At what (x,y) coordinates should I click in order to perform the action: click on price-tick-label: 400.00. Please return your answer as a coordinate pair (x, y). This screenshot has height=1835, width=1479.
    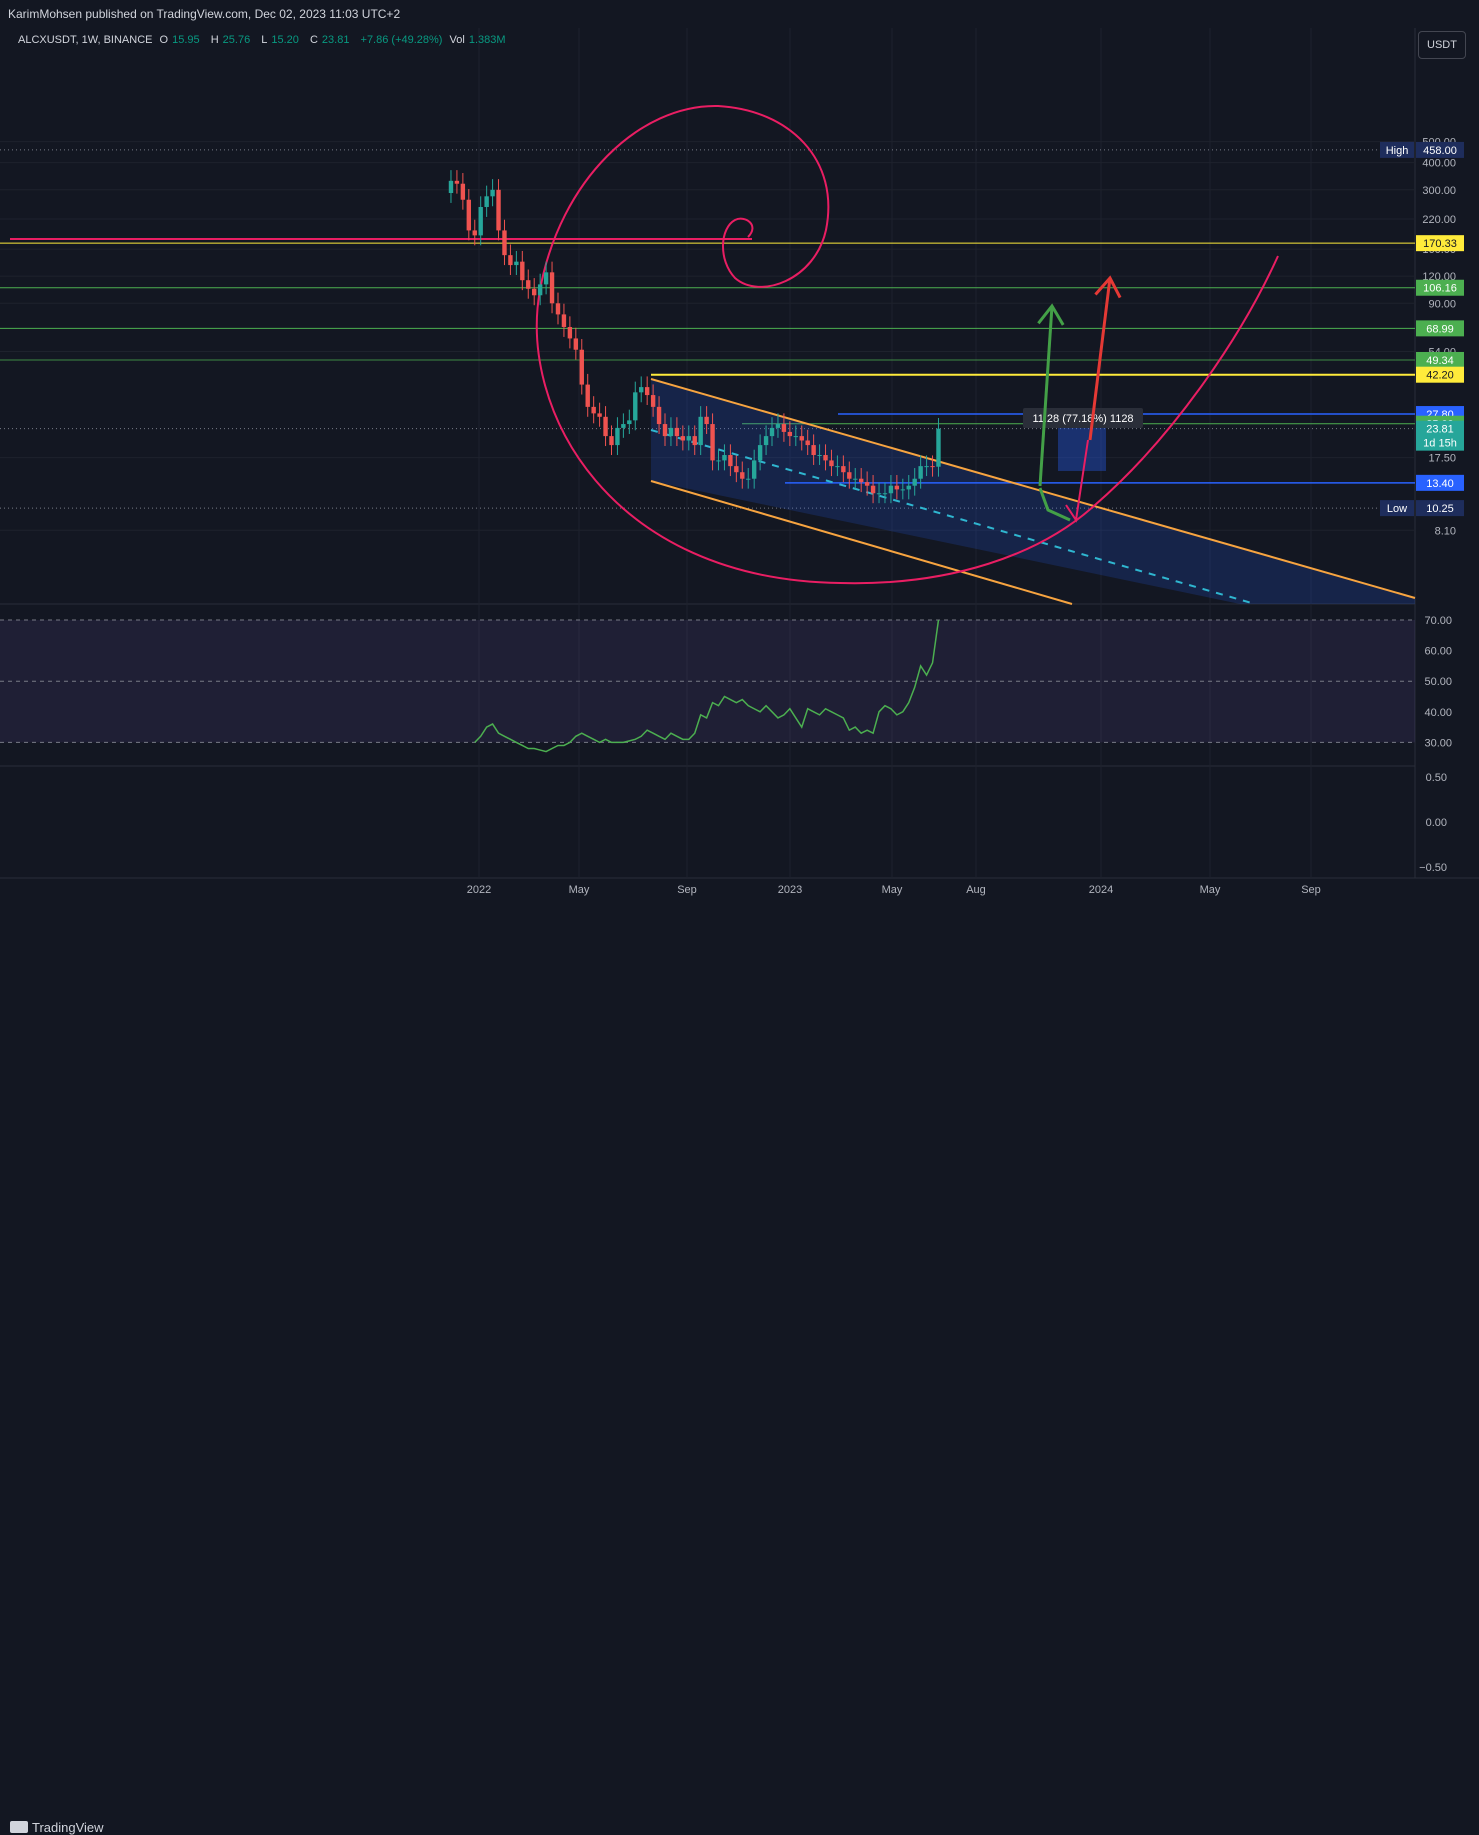
    Looking at the image, I should click on (1439, 164).